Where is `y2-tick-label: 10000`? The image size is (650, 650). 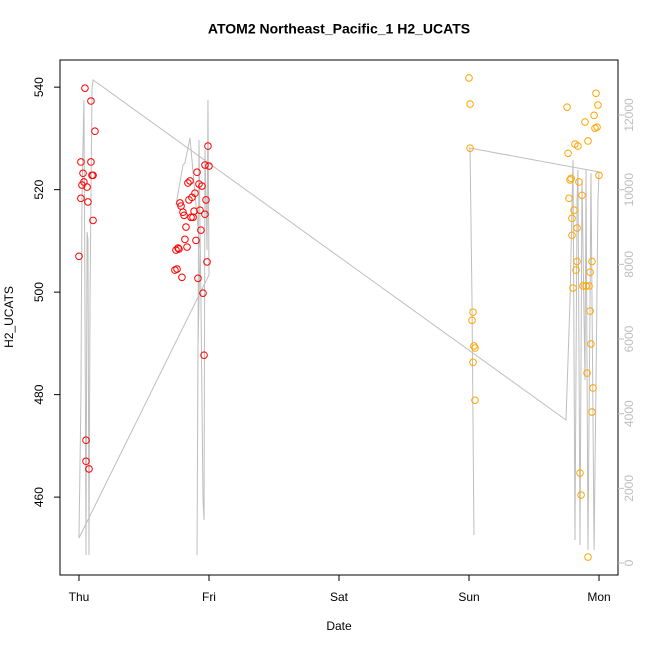 y2-tick-label: 10000 is located at coordinates (629, 190).